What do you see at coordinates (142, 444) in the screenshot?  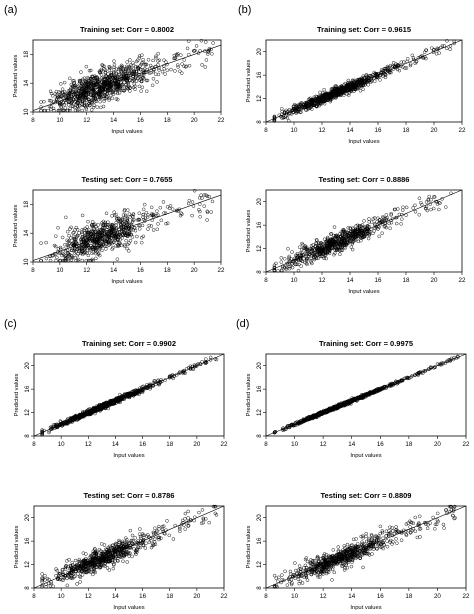 I see `x-tick-label: 16` at bounding box center [142, 444].